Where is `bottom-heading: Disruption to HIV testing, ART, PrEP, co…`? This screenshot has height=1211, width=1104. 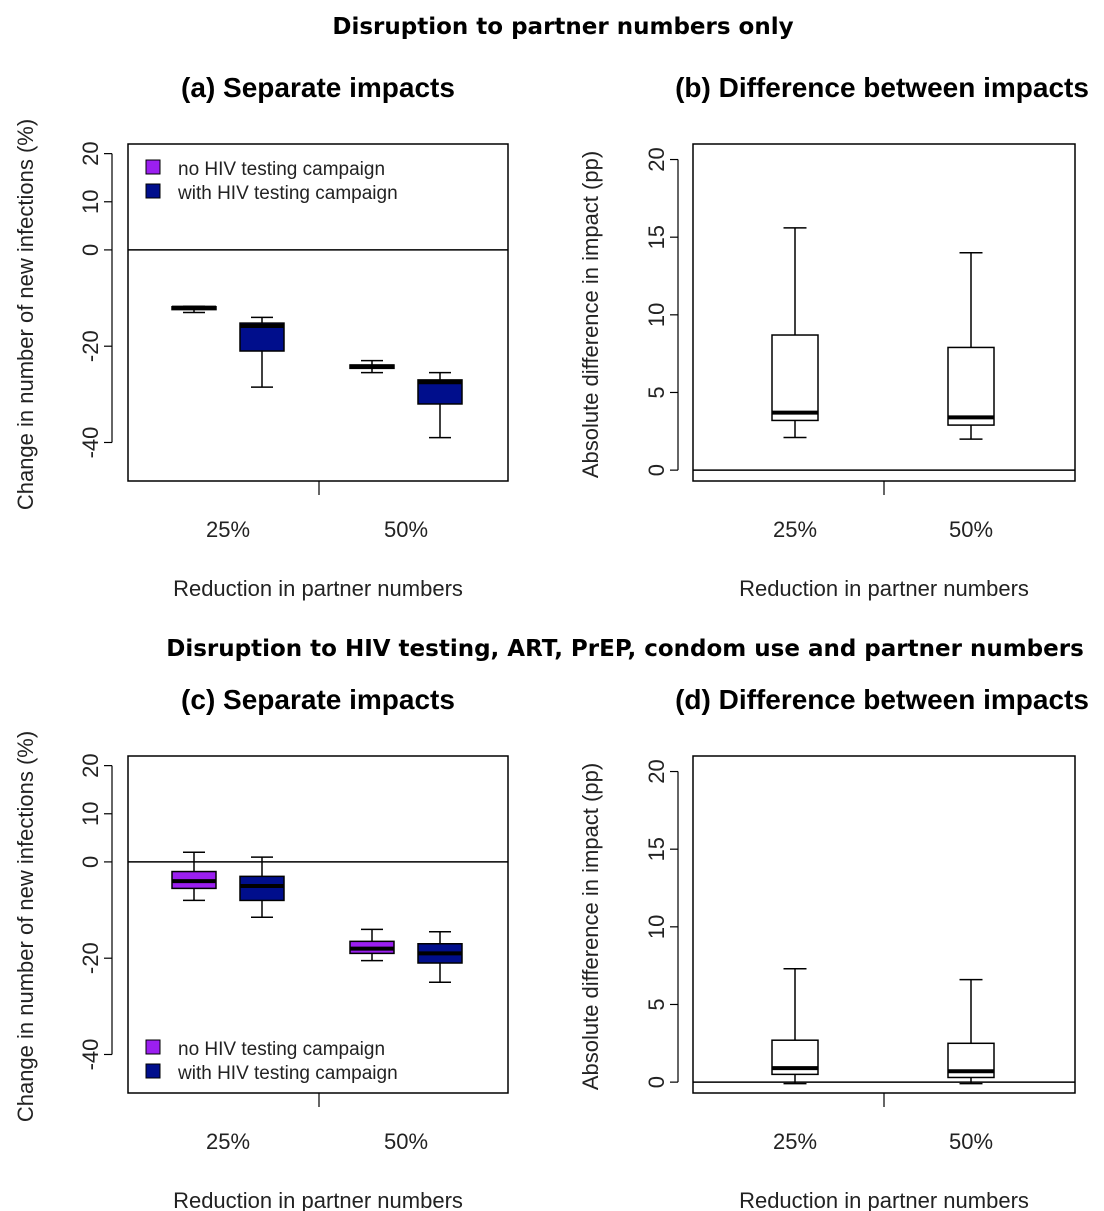 bottom-heading: Disruption to HIV testing, ART, PrEP, co… is located at coordinates (625, 649).